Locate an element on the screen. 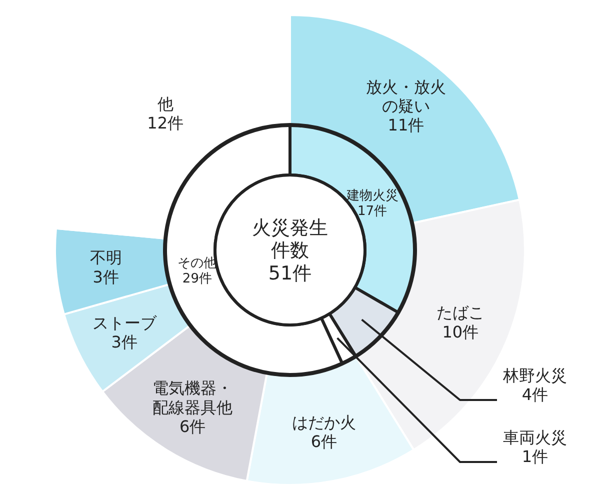 The height and width of the screenshot is (497, 590). slice-label: 放火・放火の疑い is located at coordinates (406, 96).